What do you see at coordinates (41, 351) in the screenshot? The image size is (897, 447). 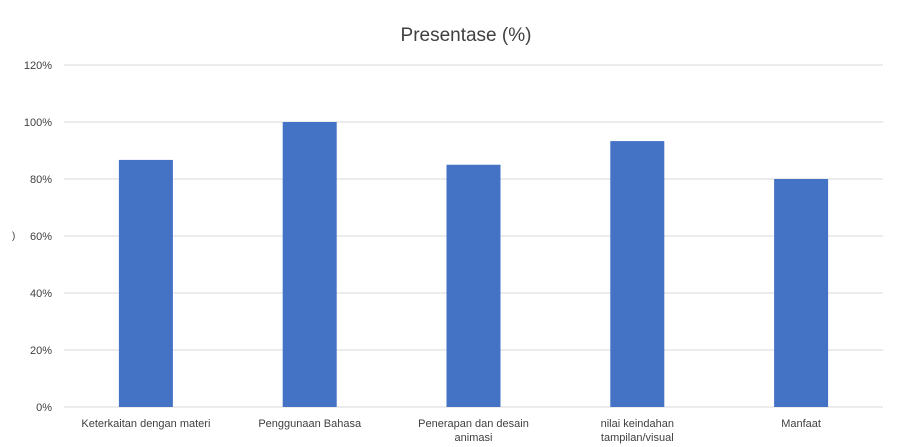 I see `y-tick-label: 20%` at bounding box center [41, 351].